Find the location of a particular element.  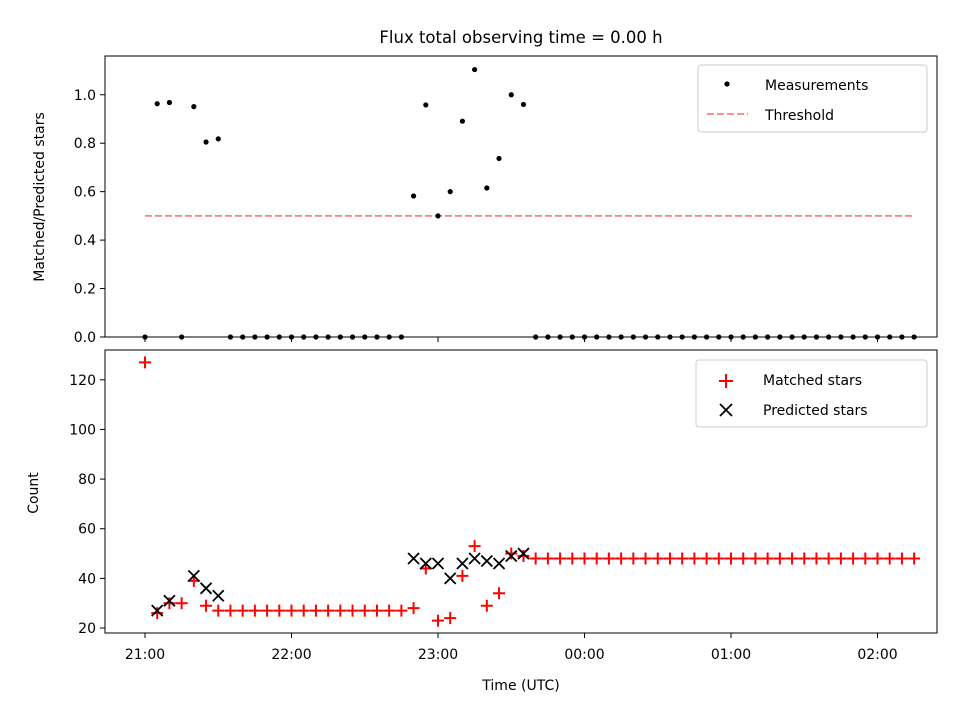

legend-matched-marker is located at coordinates (726, 381).